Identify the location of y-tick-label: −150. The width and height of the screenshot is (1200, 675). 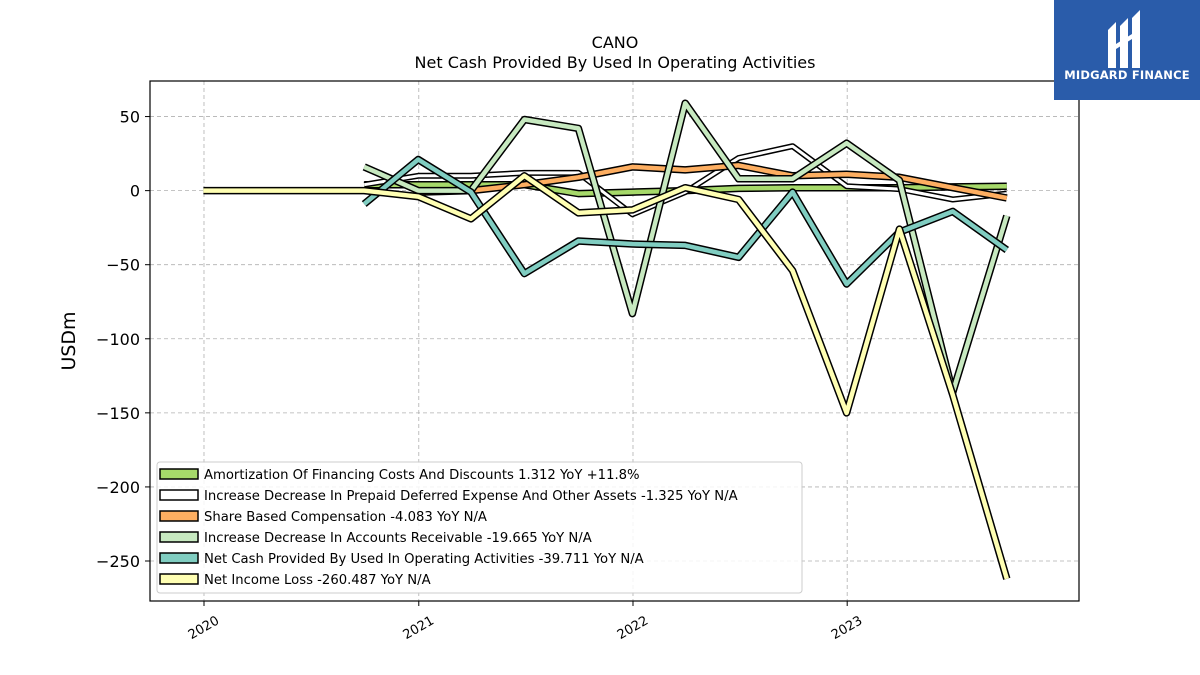
(118, 413).